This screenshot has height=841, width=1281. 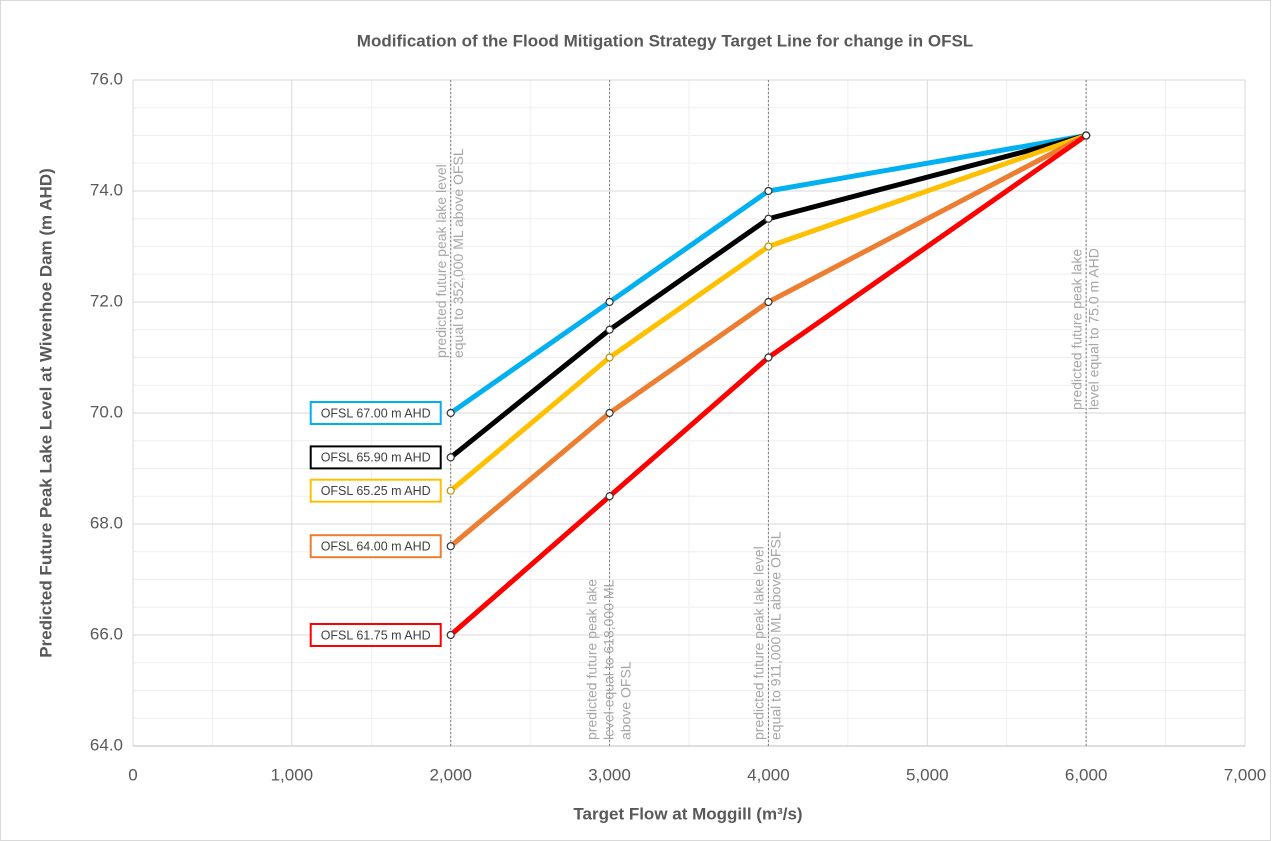 What do you see at coordinates (106, 411) in the screenshot?
I see `y-tick-label: 70.0` at bounding box center [106, 411].